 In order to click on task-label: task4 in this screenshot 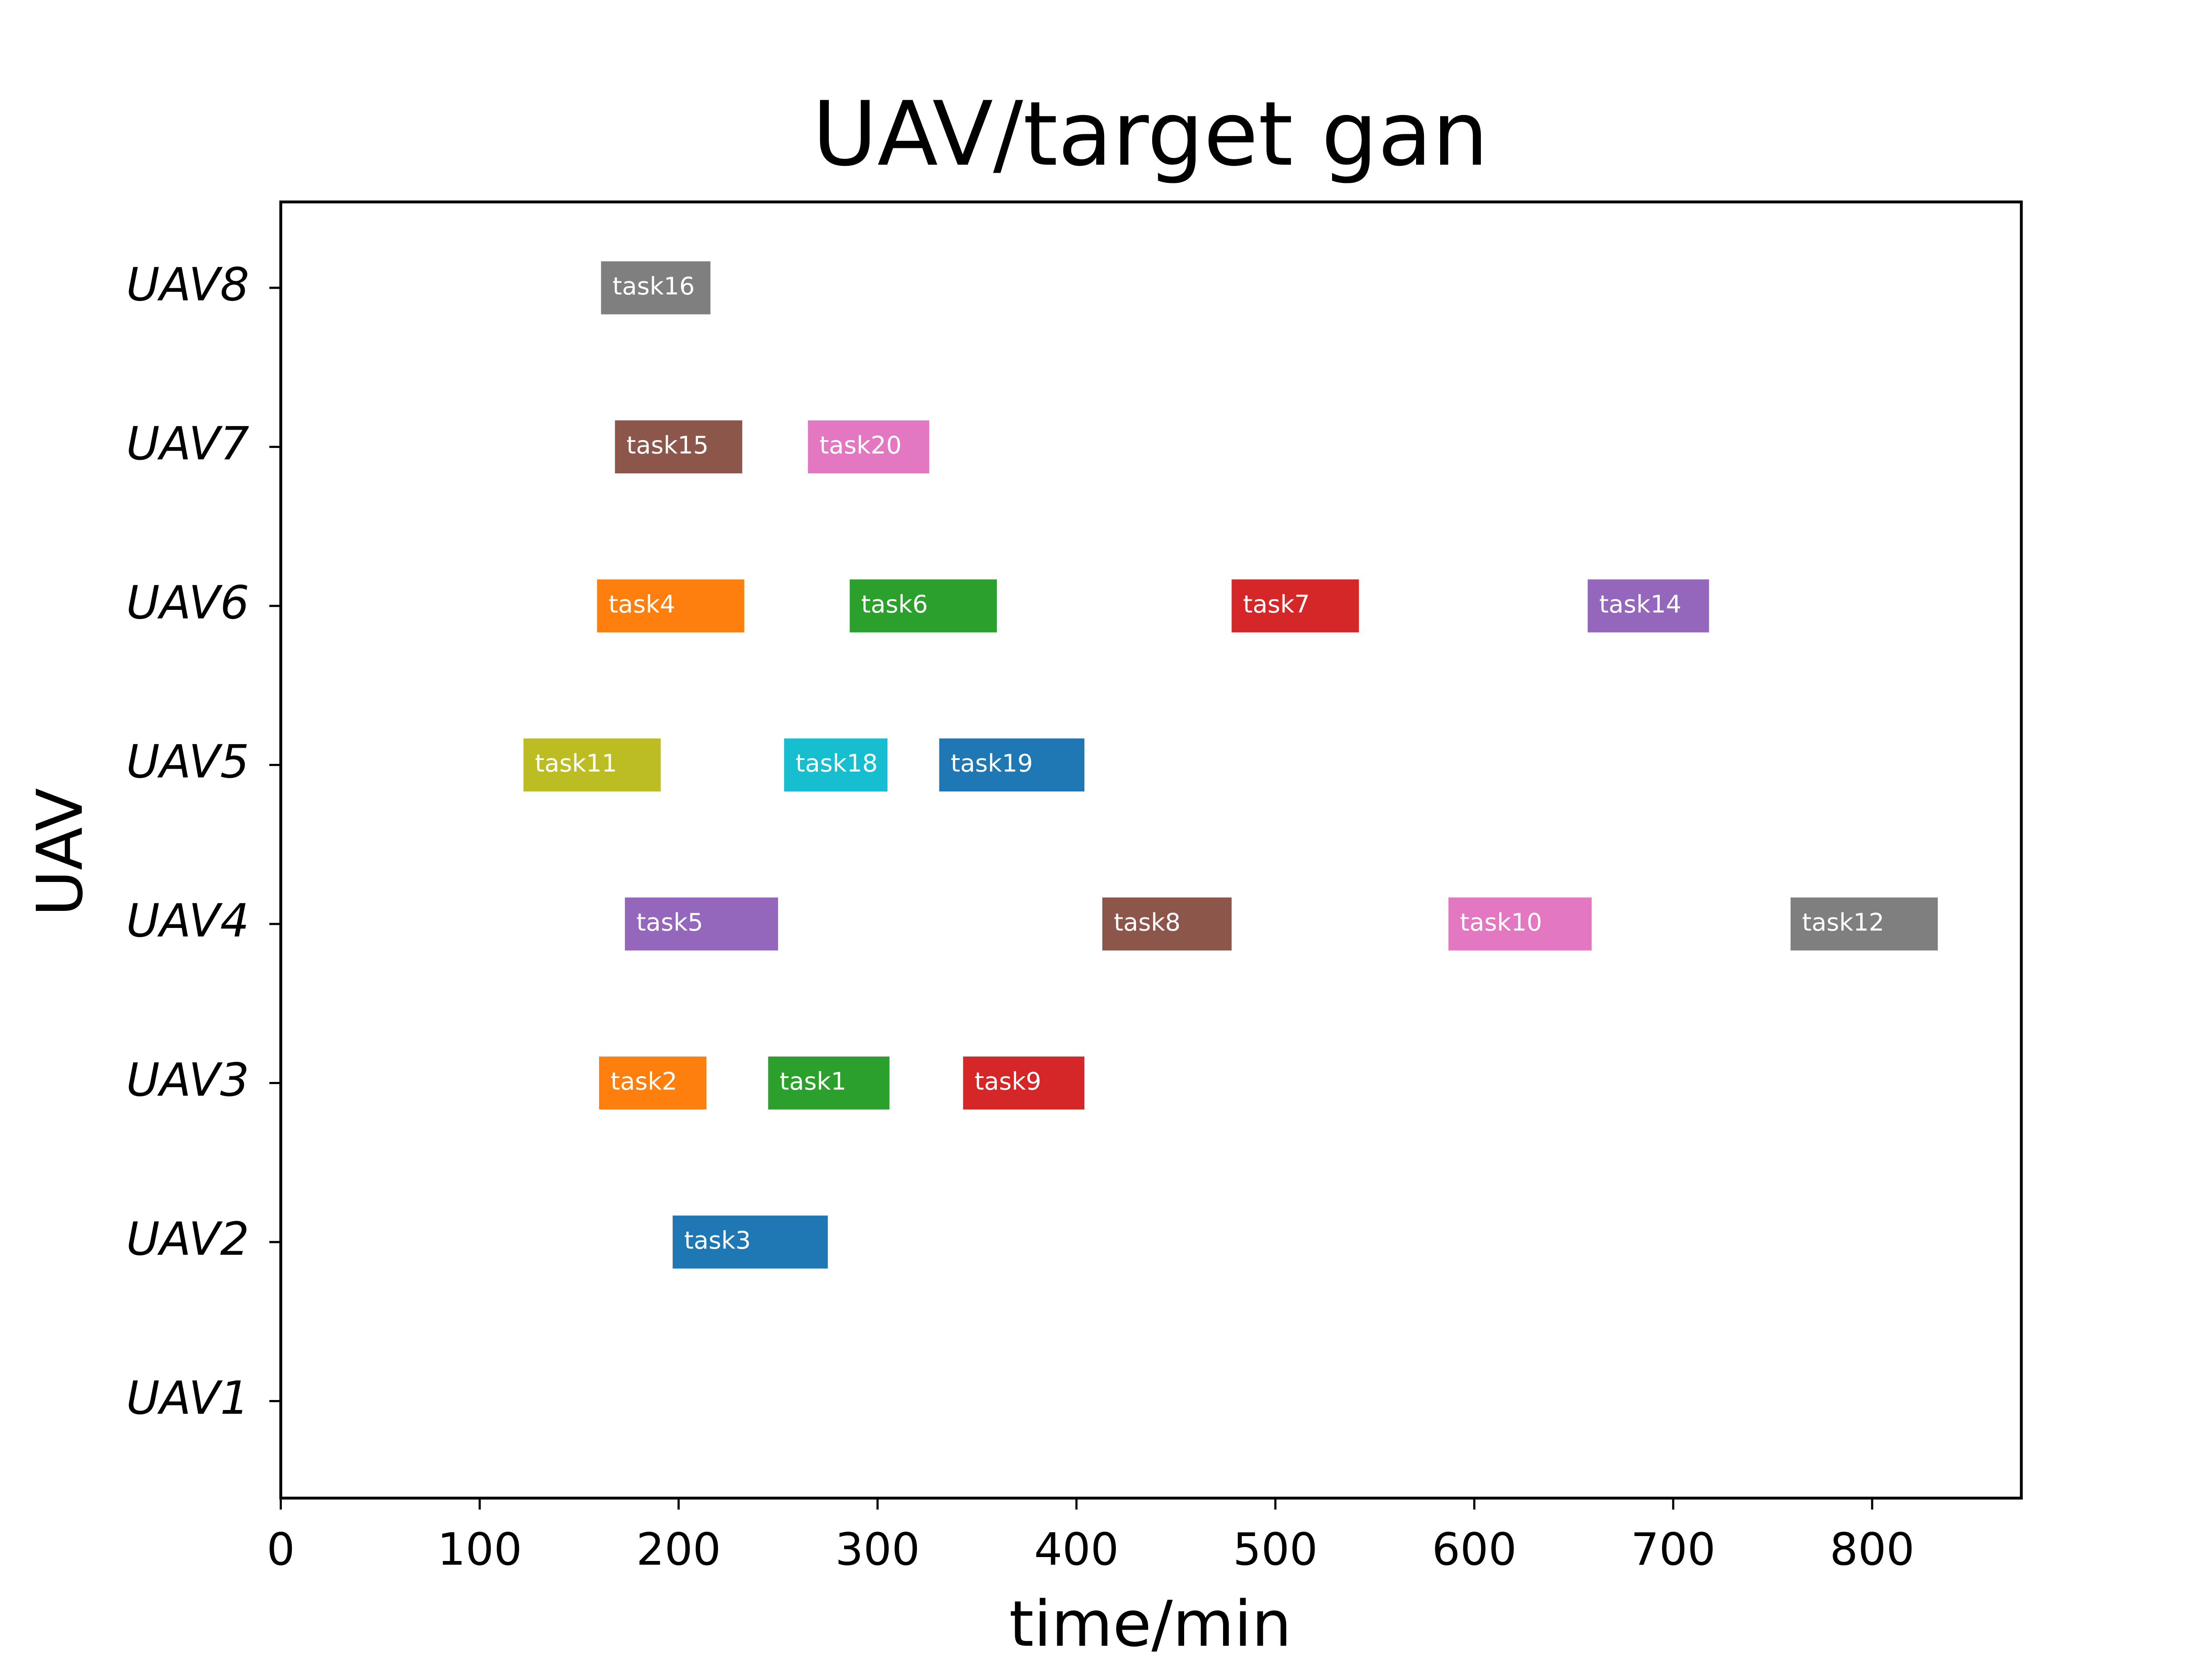, I will do `click(642, 604)`.